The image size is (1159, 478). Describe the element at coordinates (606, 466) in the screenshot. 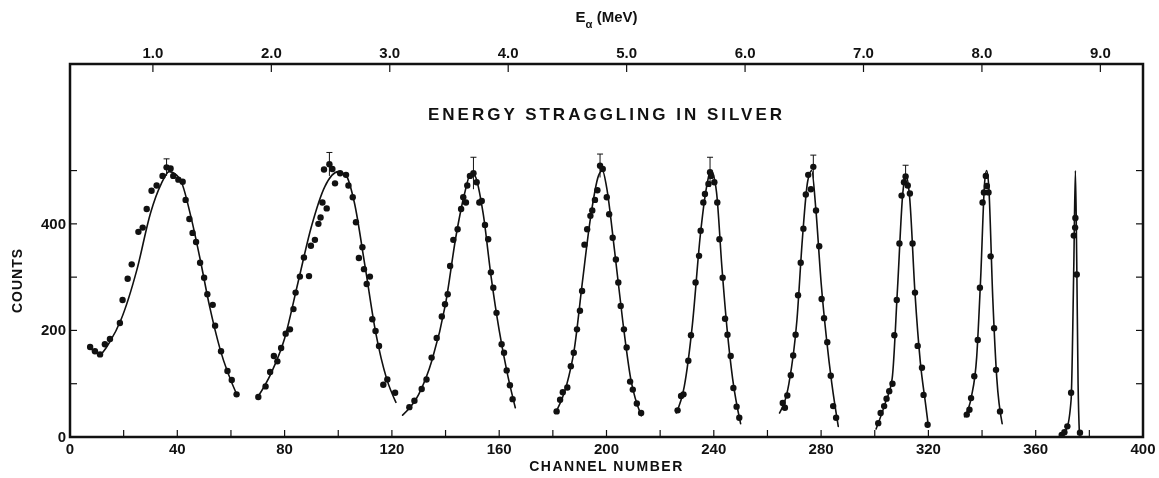

I see `x-axis-title: CHANNEL NUMBER` at that location.